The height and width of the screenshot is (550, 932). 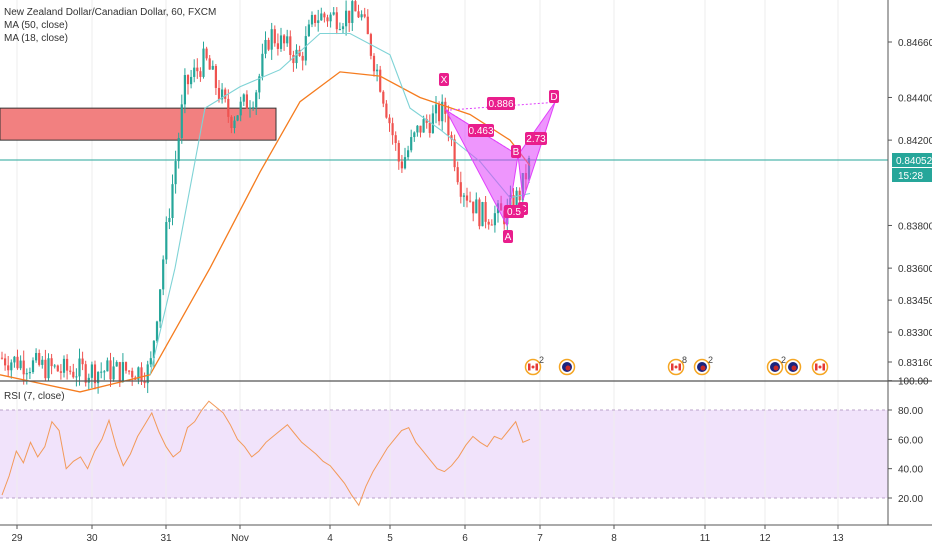 What do you see at coordinates (913, 382) in the screenshot?
I see `rsi-tick-label: 100.00` at bounding box center [913, 382].